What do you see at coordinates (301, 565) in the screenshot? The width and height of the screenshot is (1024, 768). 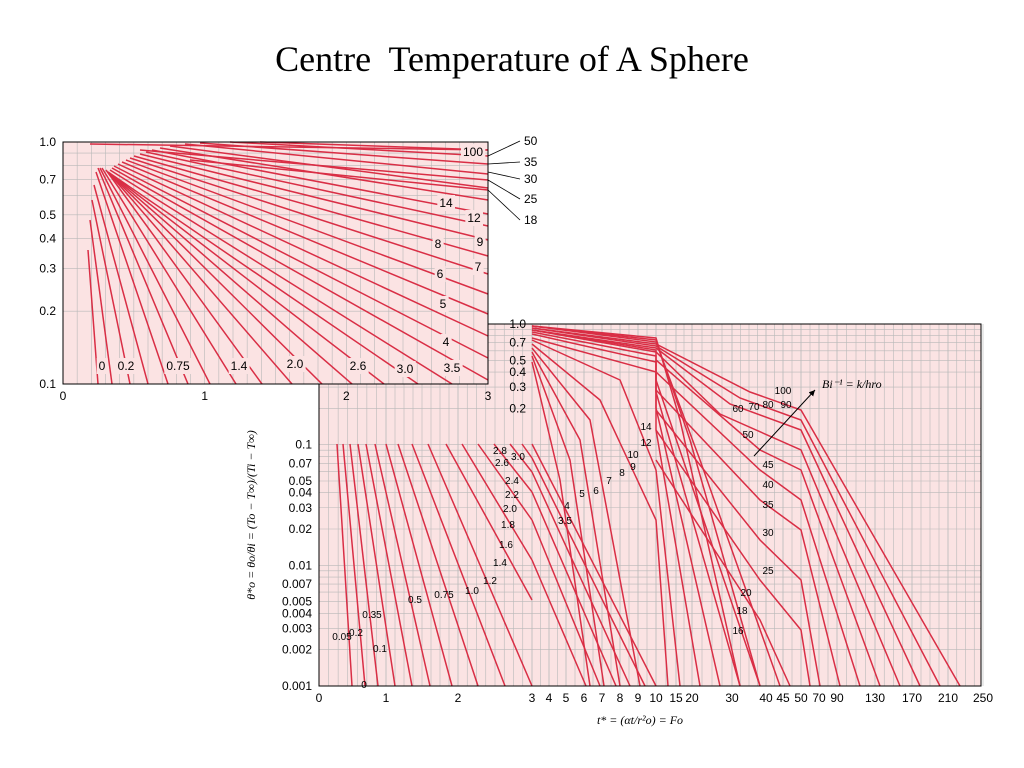 I see `main-y-tick-label: 0.01` at bounding box center [301, 565].